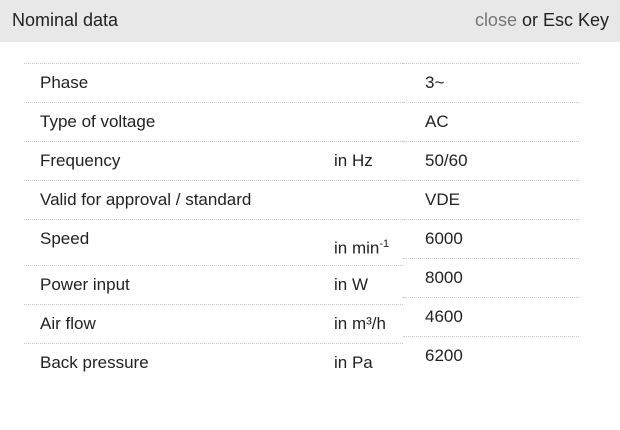 Image resolution: width=620 pixels, height=430 pixels. I want to click on row-unit: in Pa, so click(353, 363).